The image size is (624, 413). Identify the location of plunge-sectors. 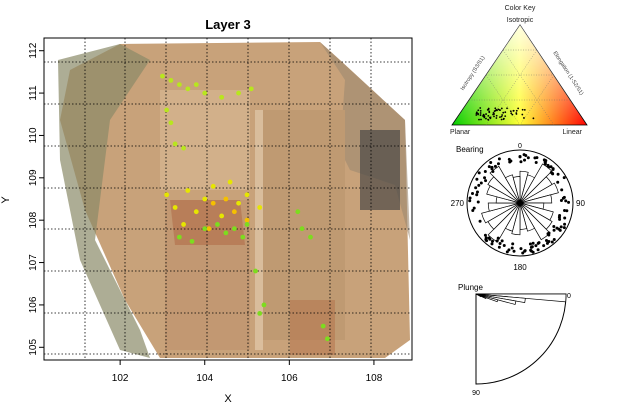
(521, 299).